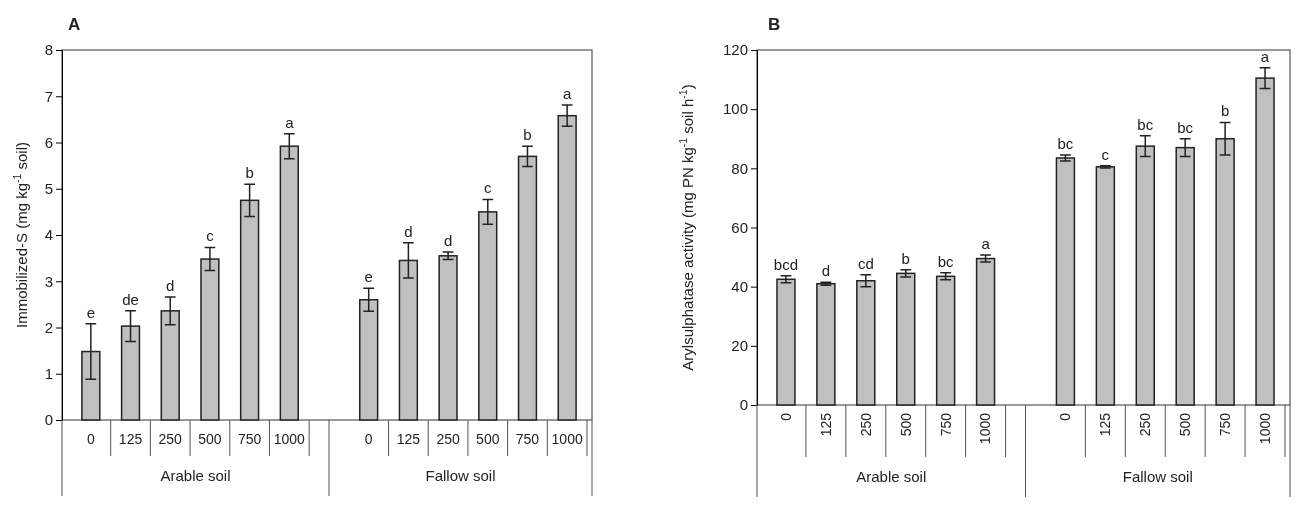 This screenshot has width=1296, height=511. I want to click on y-tick-label: 80, so click(739, 168).